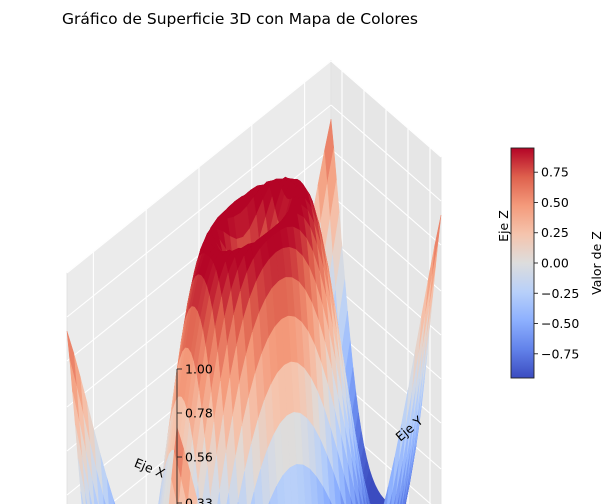 This screenshot has height=504, width=615. What do you see at coordinates (560, 323) in the screenshot?
I see `colorbar-tick-label: −0.50` at bounding box center [560, 323].